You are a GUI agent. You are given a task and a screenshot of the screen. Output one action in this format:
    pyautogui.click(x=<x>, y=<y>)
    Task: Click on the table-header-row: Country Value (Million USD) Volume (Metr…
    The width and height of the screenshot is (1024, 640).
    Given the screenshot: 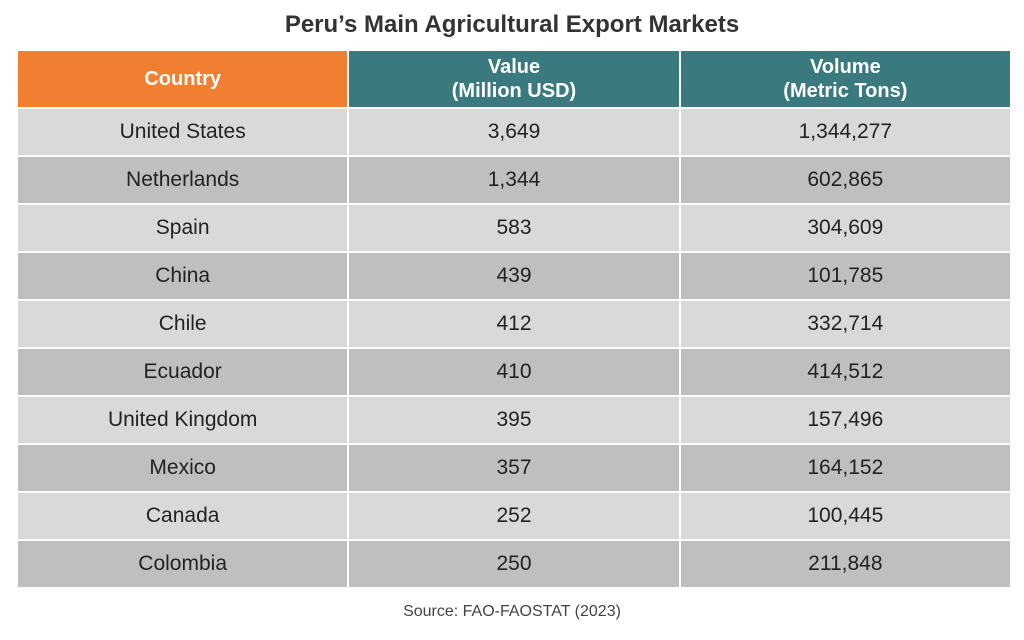 What is the action you would take?
    pyautogui.click(x=514, y=79)
    